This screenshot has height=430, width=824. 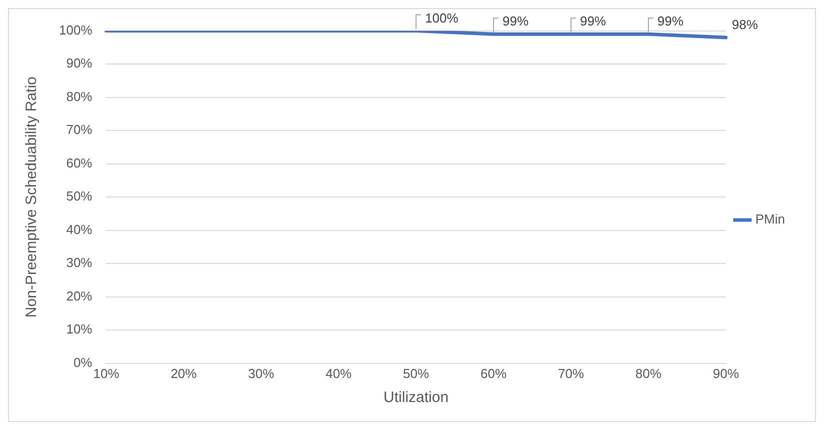 What do you see at coordinates (726, 373) in the screenshot?
I see `x-tick-label: 90%` at bounding box center [726, 373].